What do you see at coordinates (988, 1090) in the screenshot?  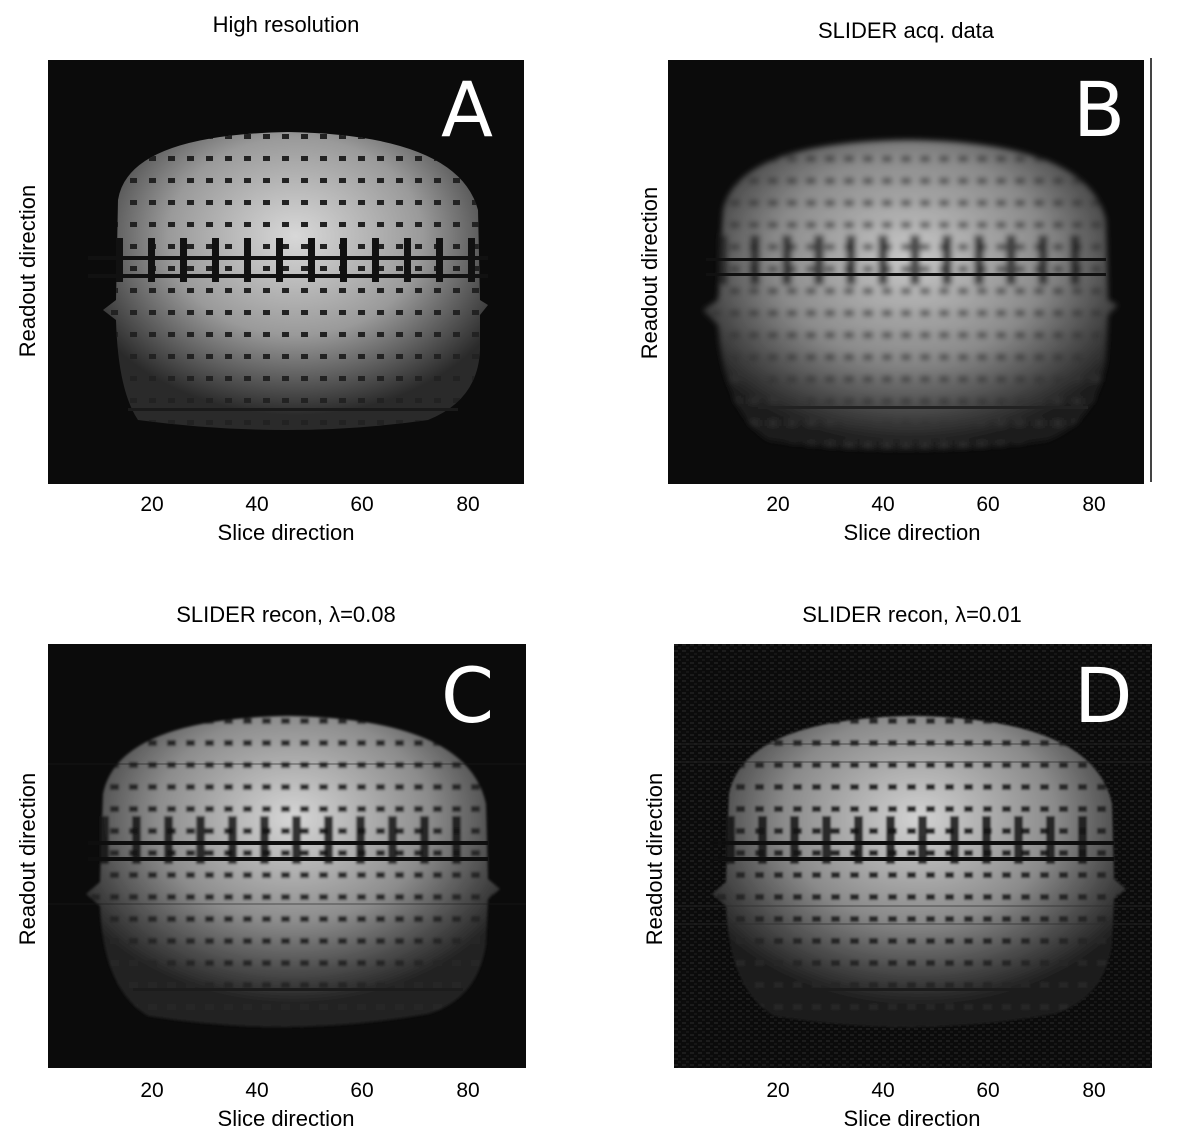 I see `panel-d-xtick: 60` at bounding box center [988, 1090].